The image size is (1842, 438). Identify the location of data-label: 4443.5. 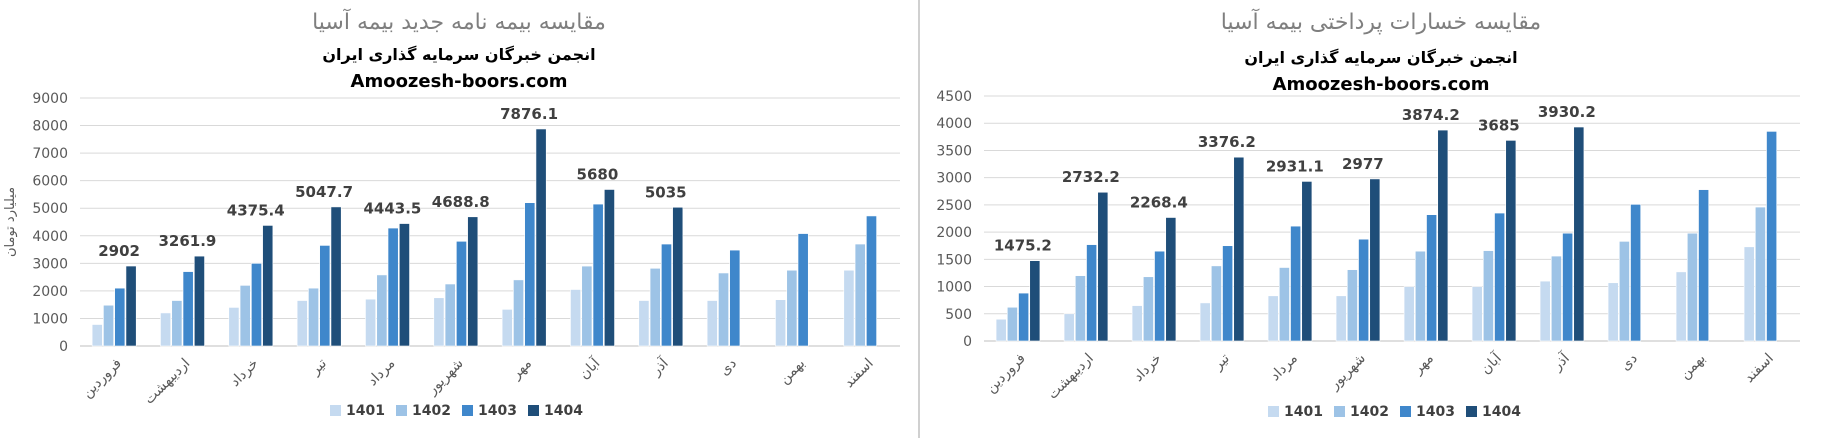
(392, 209).